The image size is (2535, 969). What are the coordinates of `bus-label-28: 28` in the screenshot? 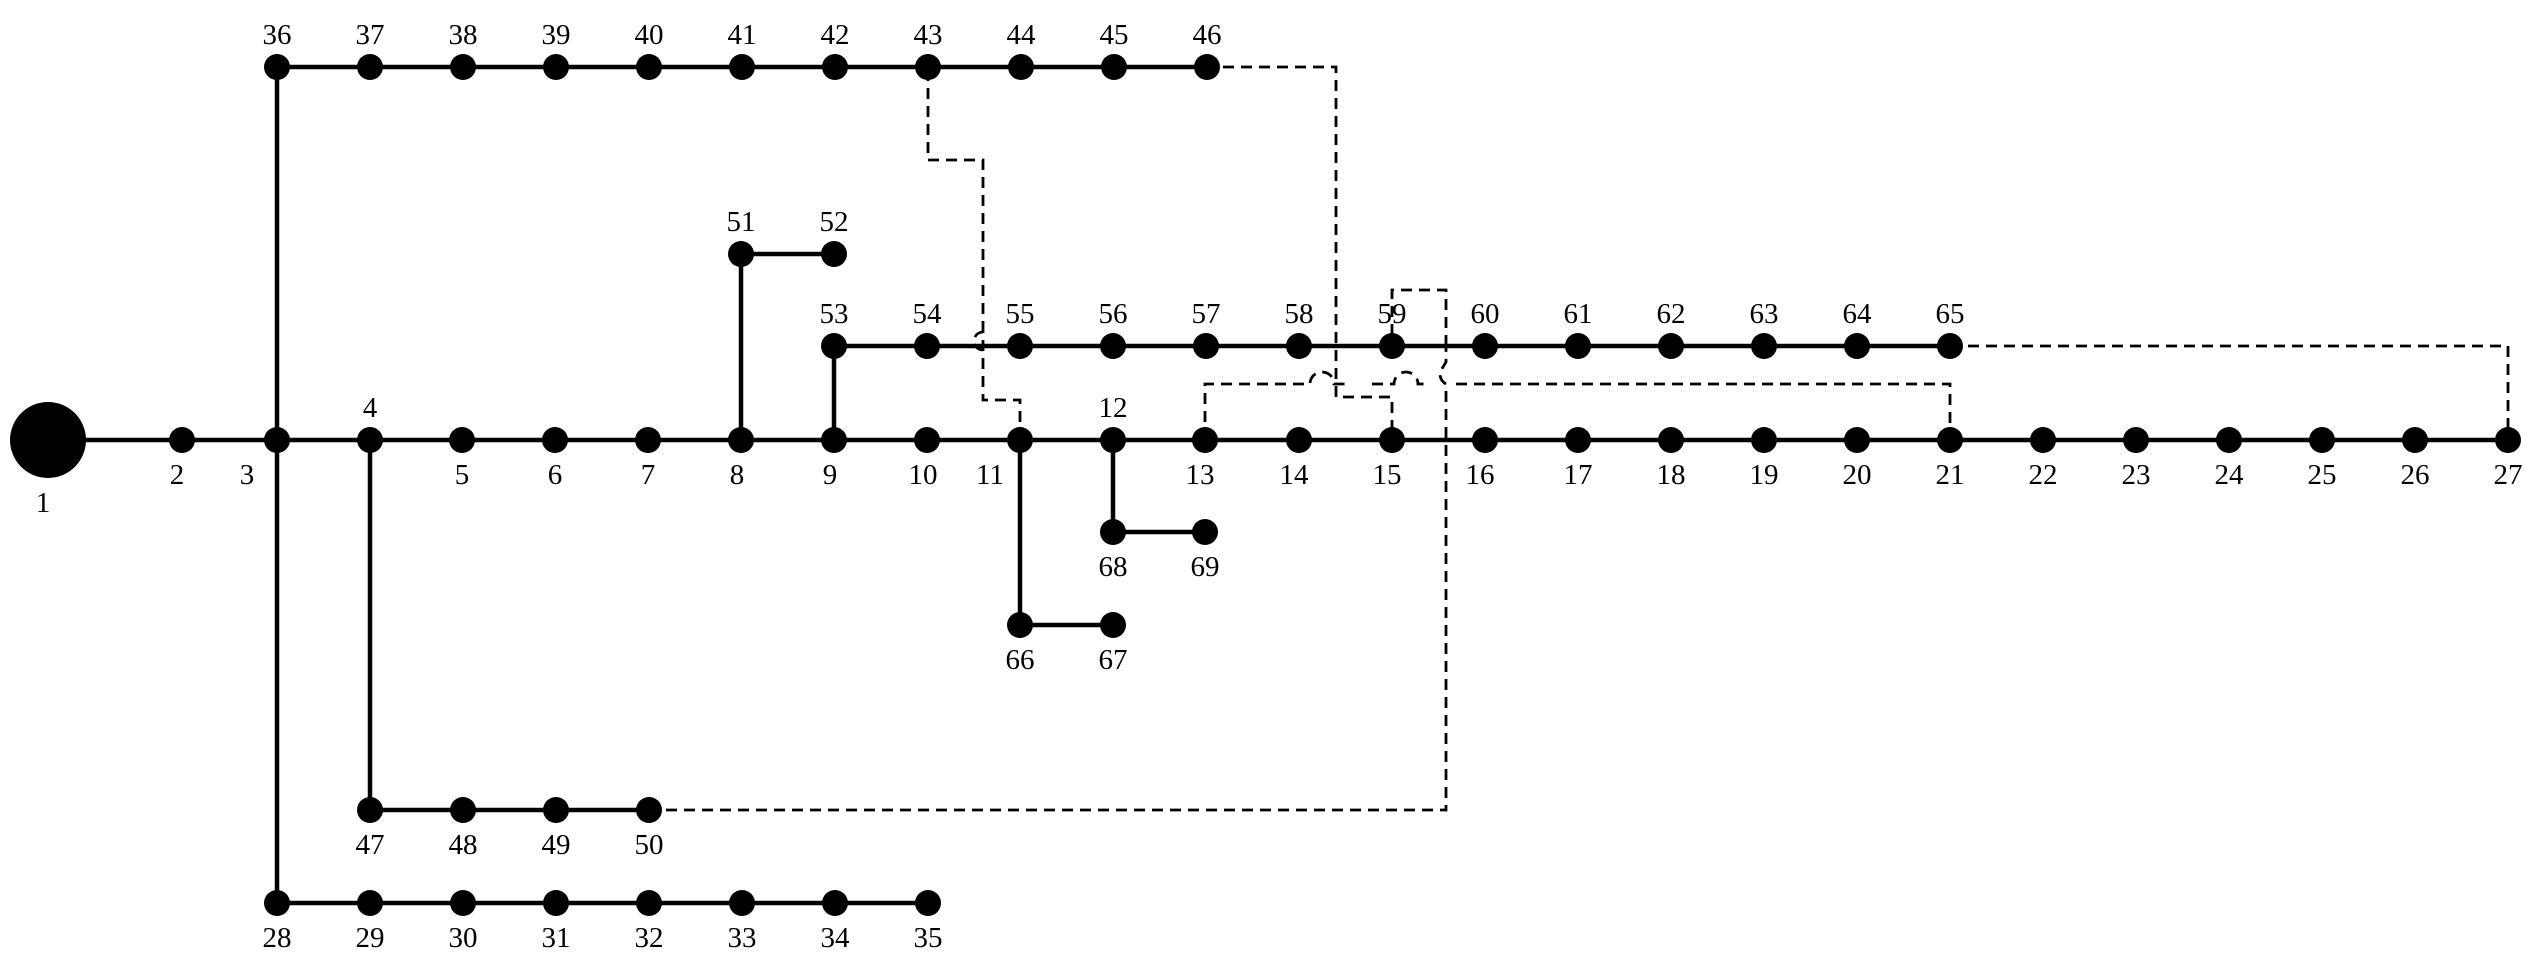 It's located at (277, 938).